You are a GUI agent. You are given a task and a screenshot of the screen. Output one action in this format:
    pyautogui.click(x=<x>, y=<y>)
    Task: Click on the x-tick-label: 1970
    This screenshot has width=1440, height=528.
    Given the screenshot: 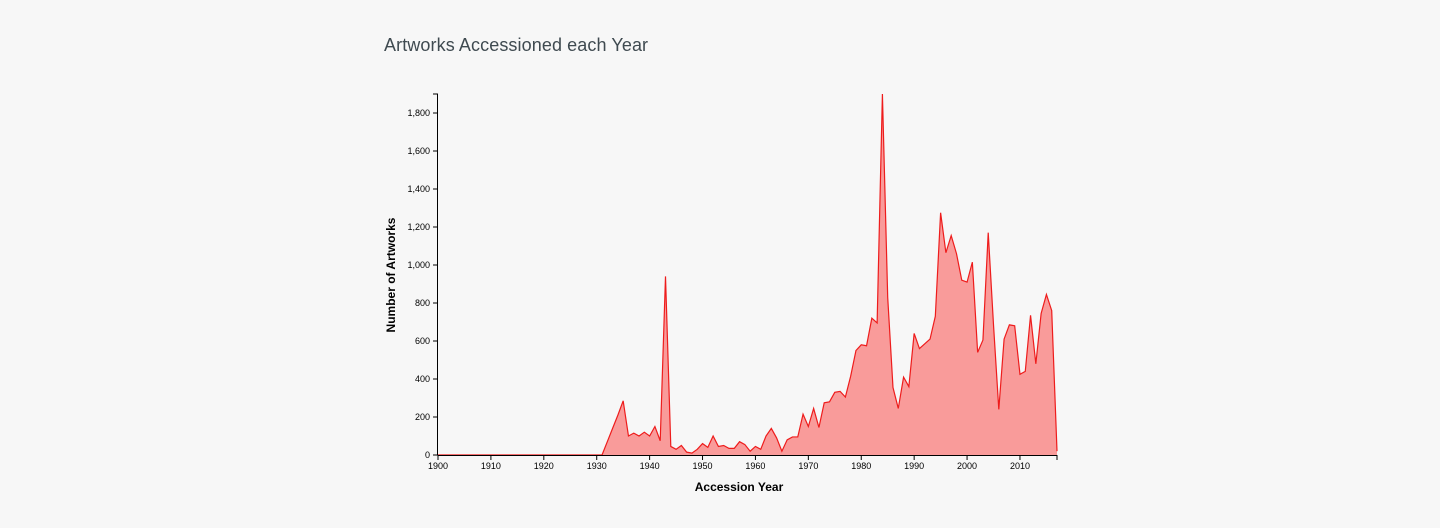 What is the action you would take?
    pyautogui.click(x=808, y=466)
    